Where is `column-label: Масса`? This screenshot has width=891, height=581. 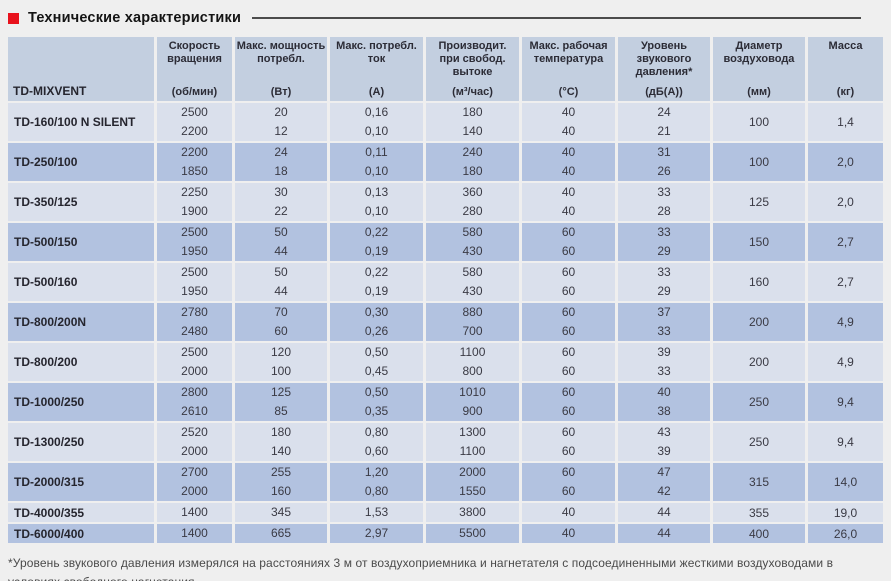 column-label: Масса is located at coordinates (845, 46).